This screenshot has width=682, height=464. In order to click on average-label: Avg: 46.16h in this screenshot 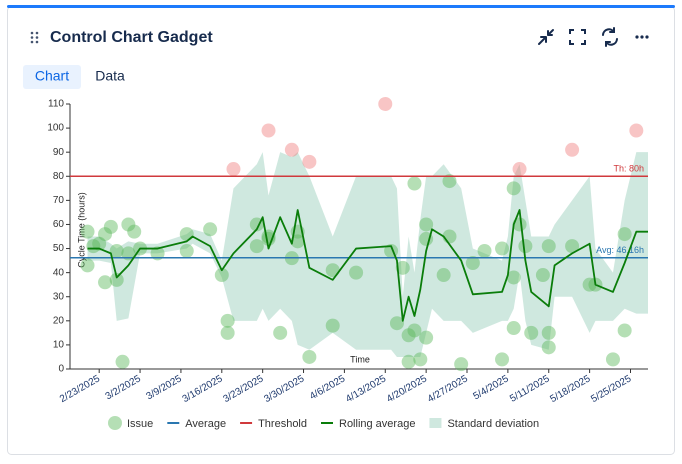, I will do `click(620, 250)`.